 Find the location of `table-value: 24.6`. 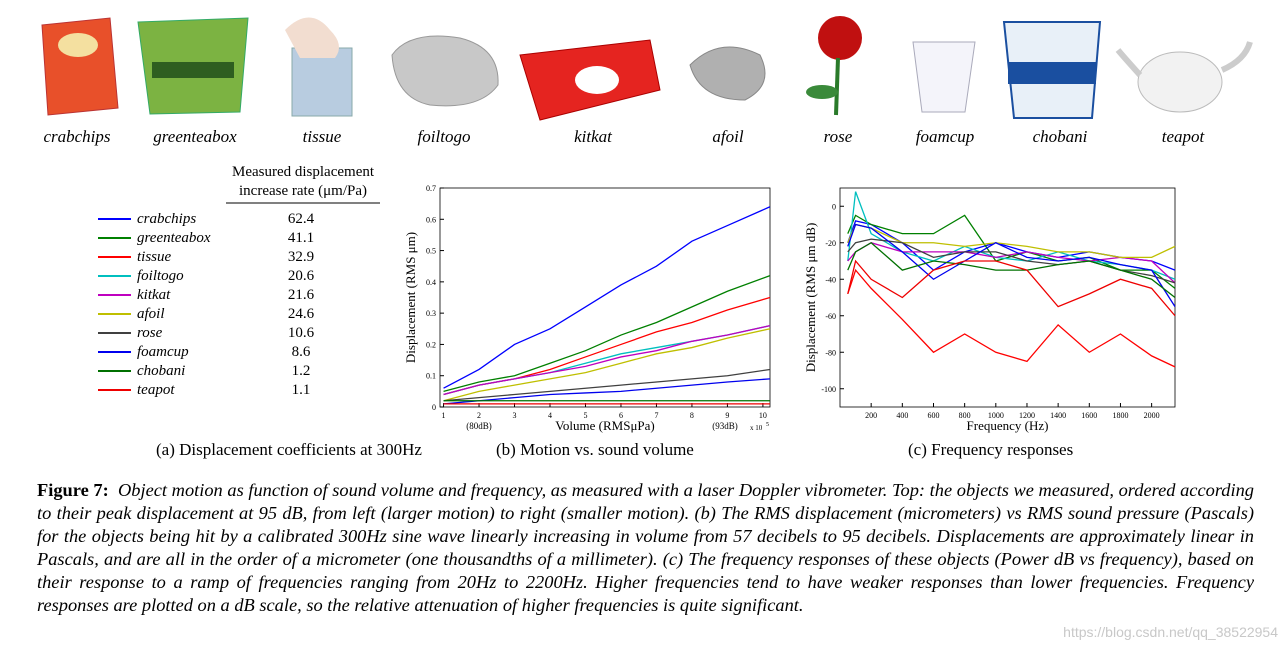

table-value: 24.6 is located at coordinates (301, 314).